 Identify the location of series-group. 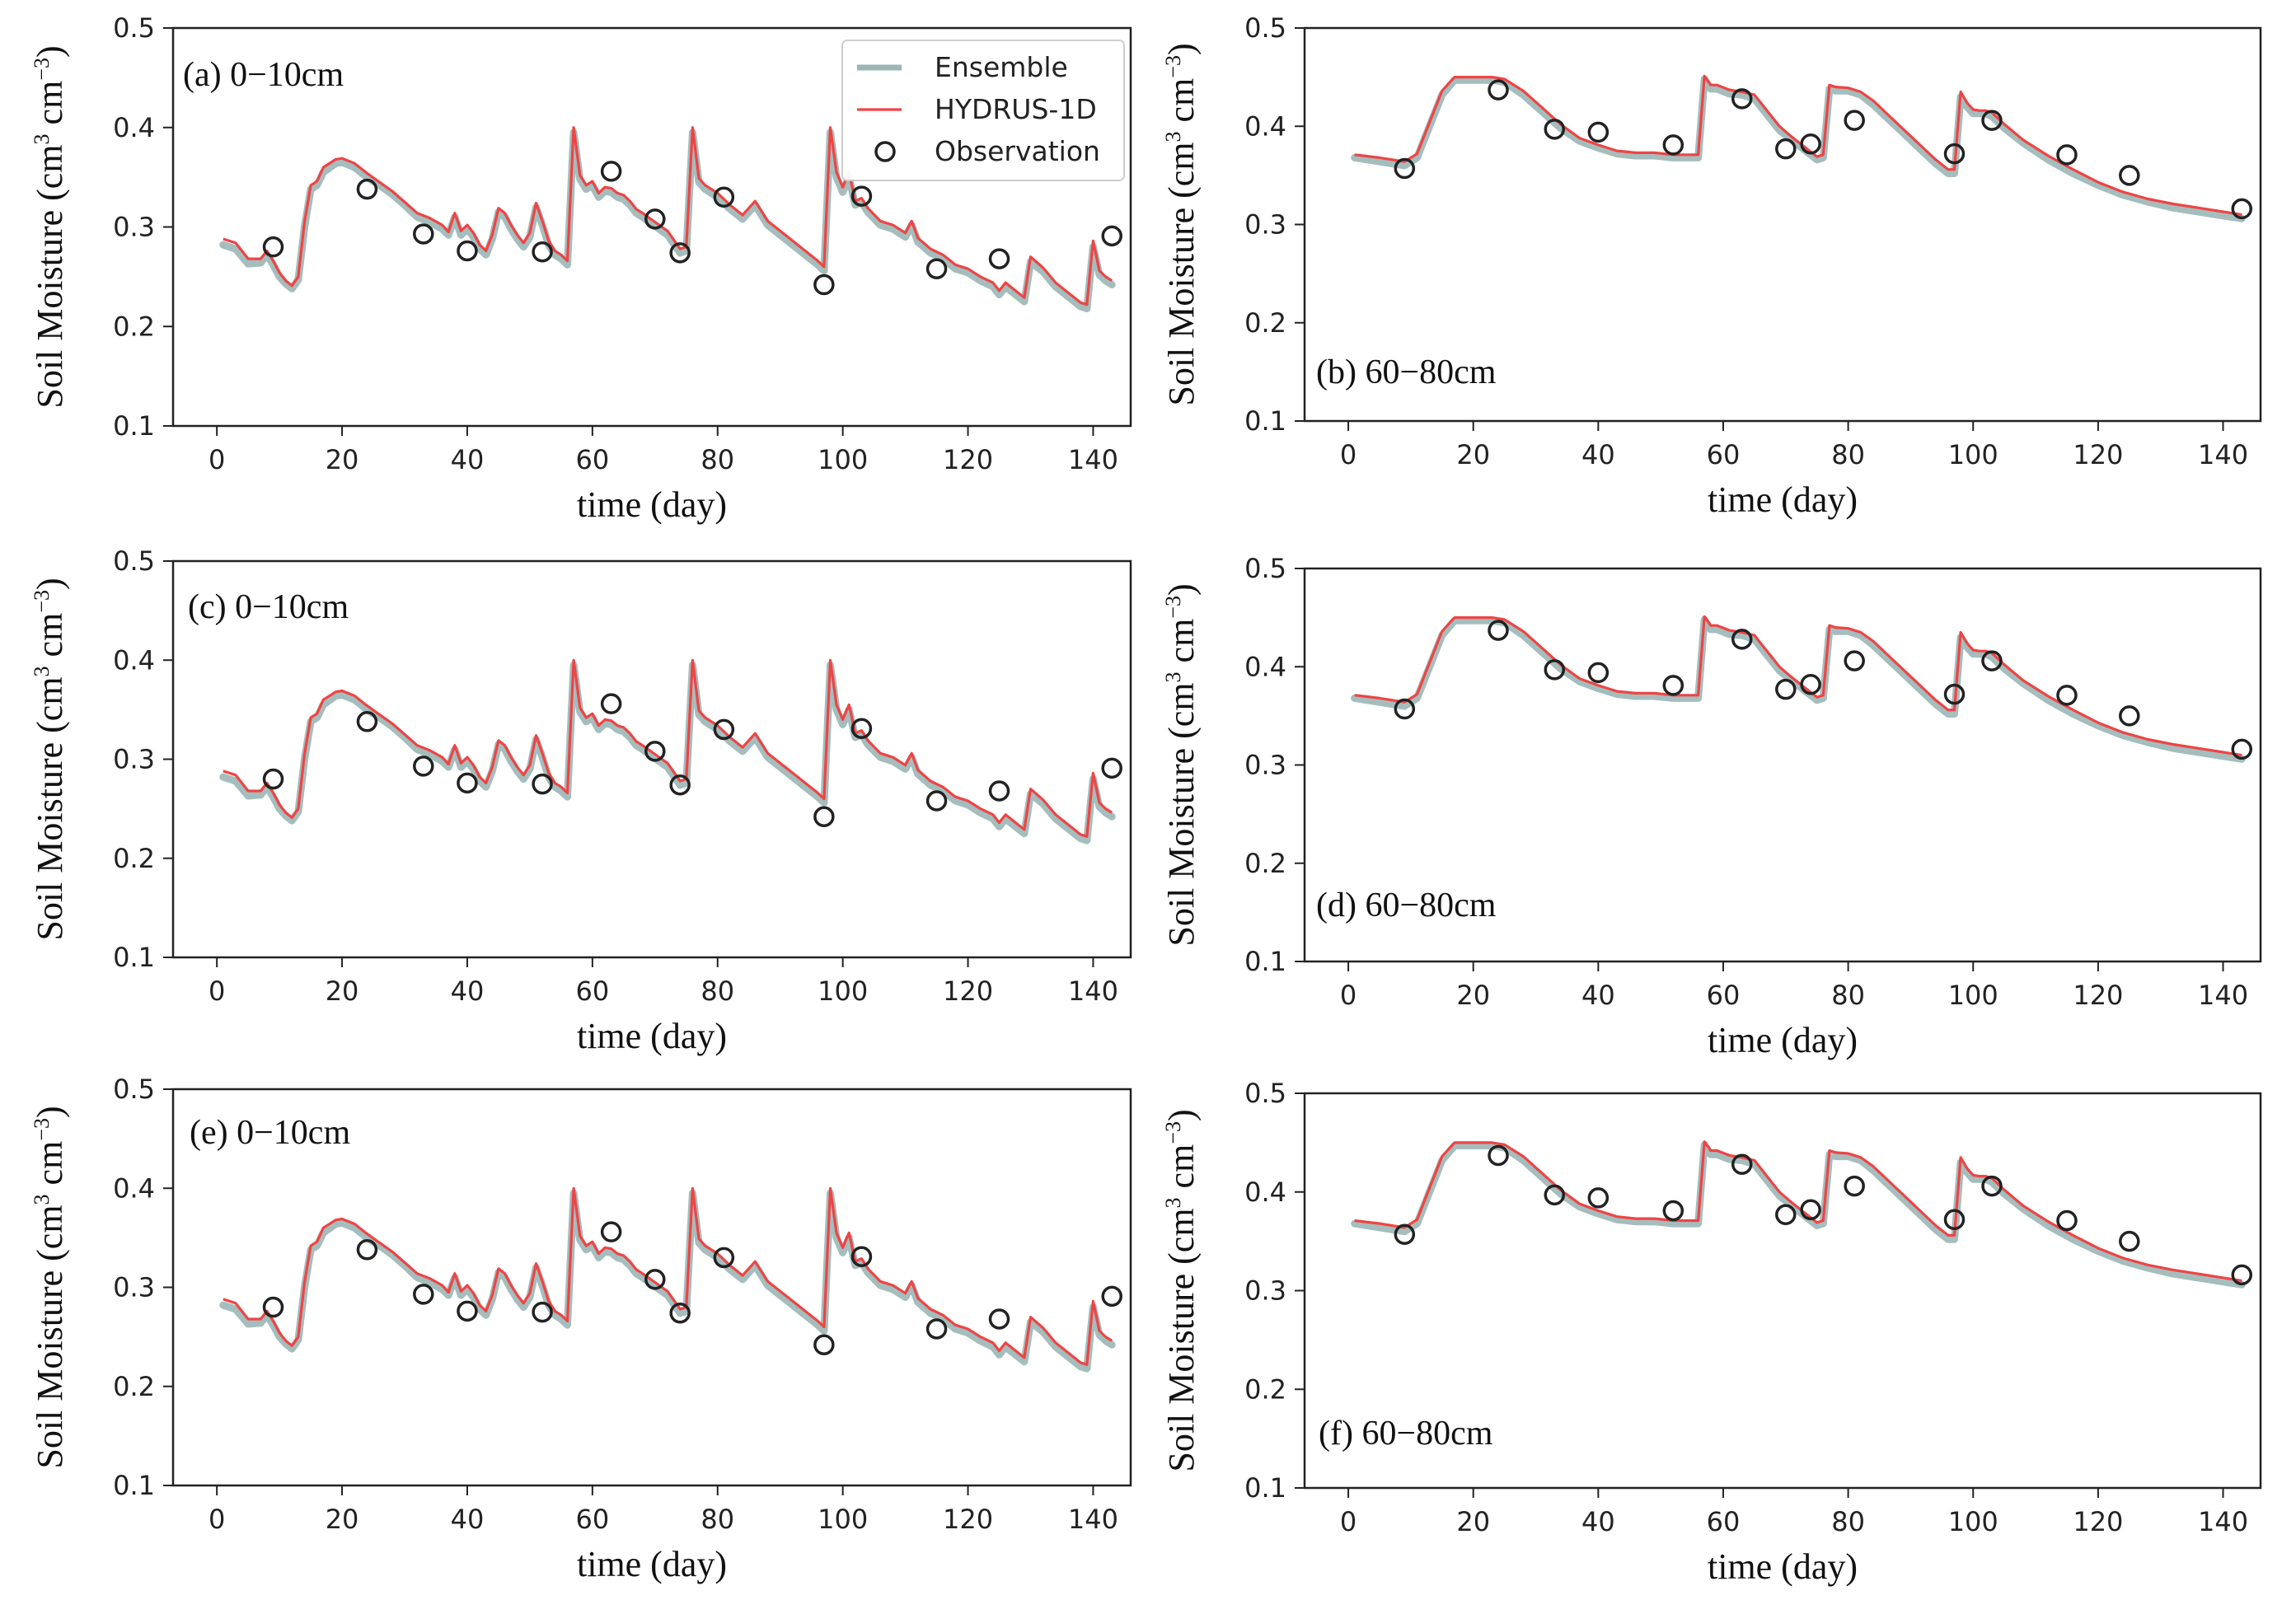
(1802, 148).